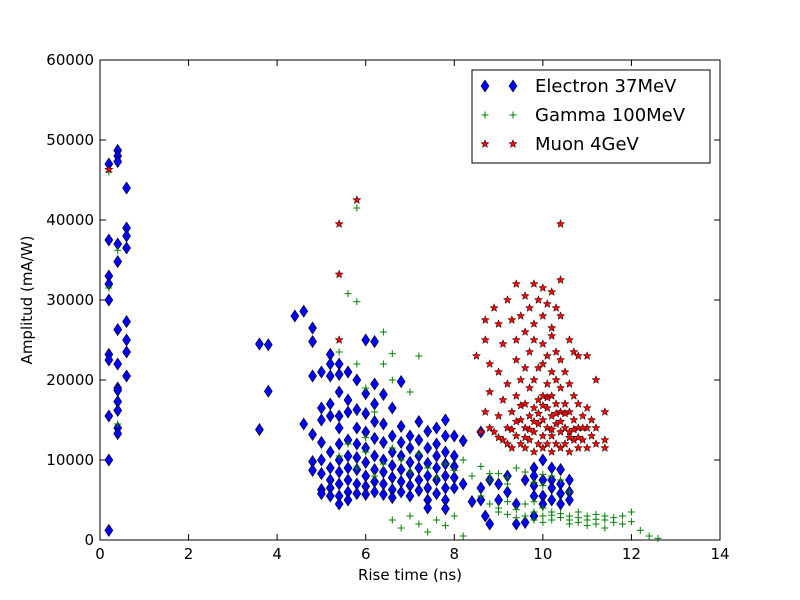 The image size is (800, 600). I want to click on x-tick-label: 10, so click(542, 554).